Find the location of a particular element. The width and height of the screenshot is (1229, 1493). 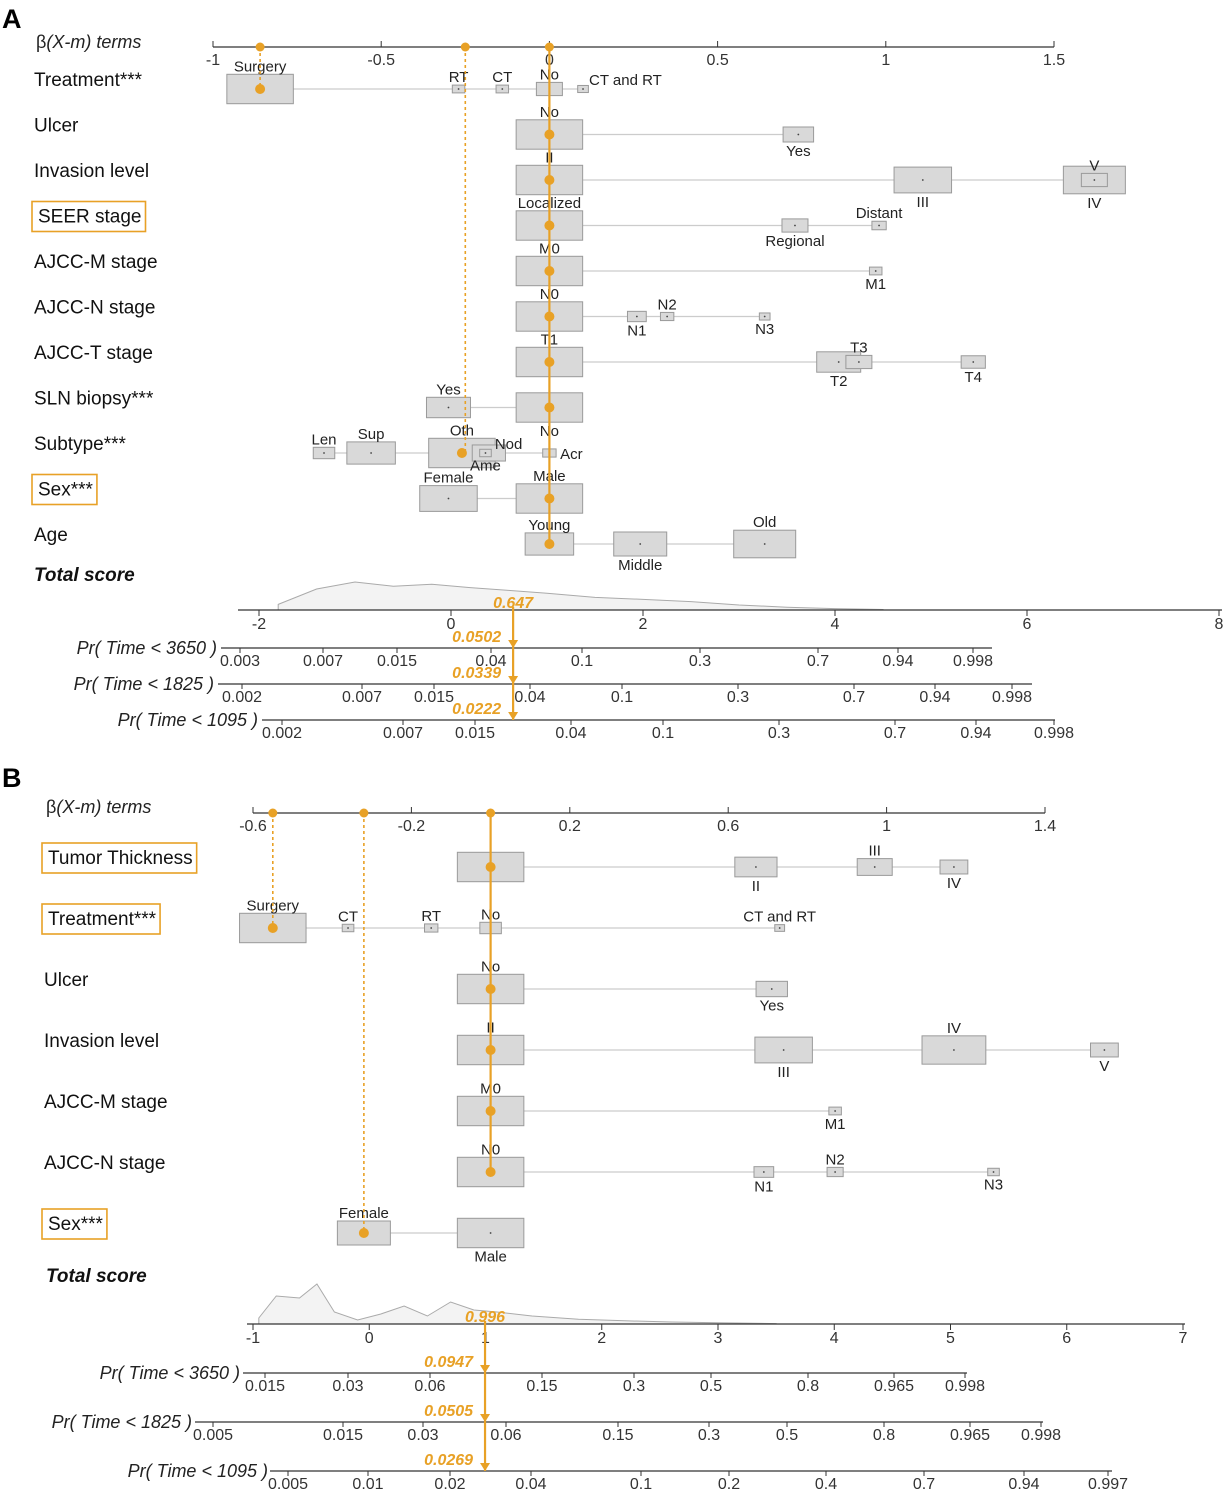

level-label-ii: II is located at coordinates (756, 886).